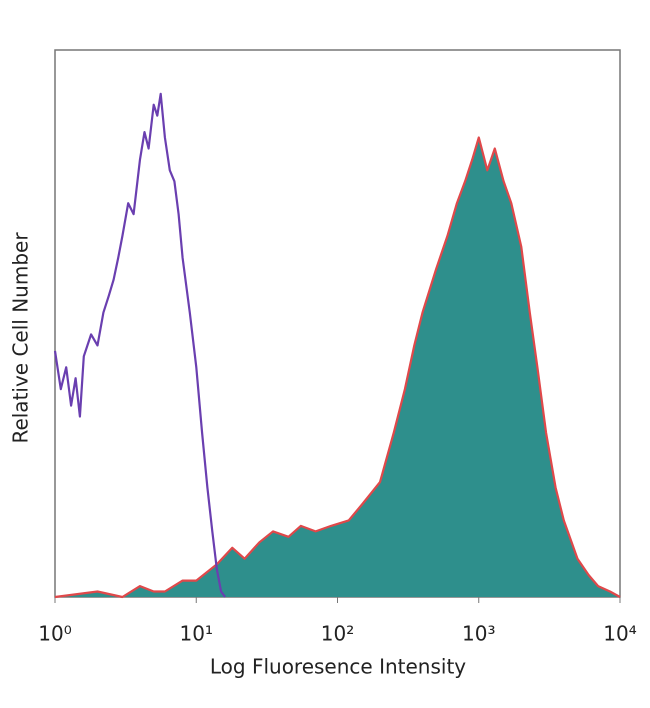 The image size is (650, 708). What do you see at coordinates (478, 634) in the screenshot?
I see `x-tick-label: 10³` at bounding box center [478, 634].